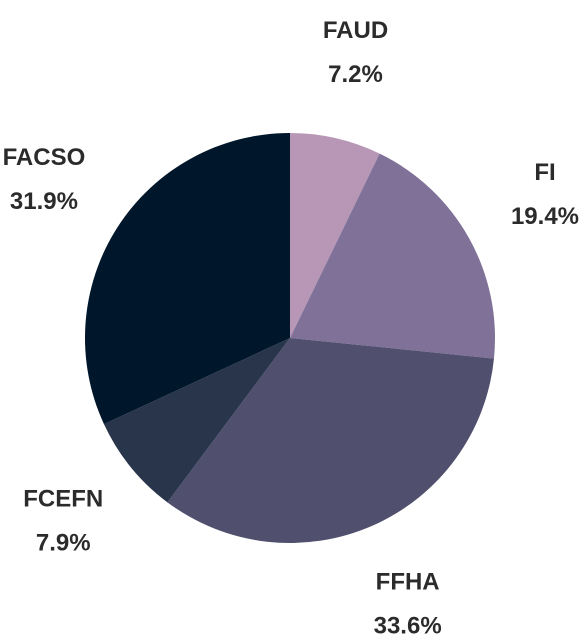 This screenshot has height=635, width=580. Describe the element at coordinates (408, 582) in the screenshot. I see `slice-label: FFHA` at that location.